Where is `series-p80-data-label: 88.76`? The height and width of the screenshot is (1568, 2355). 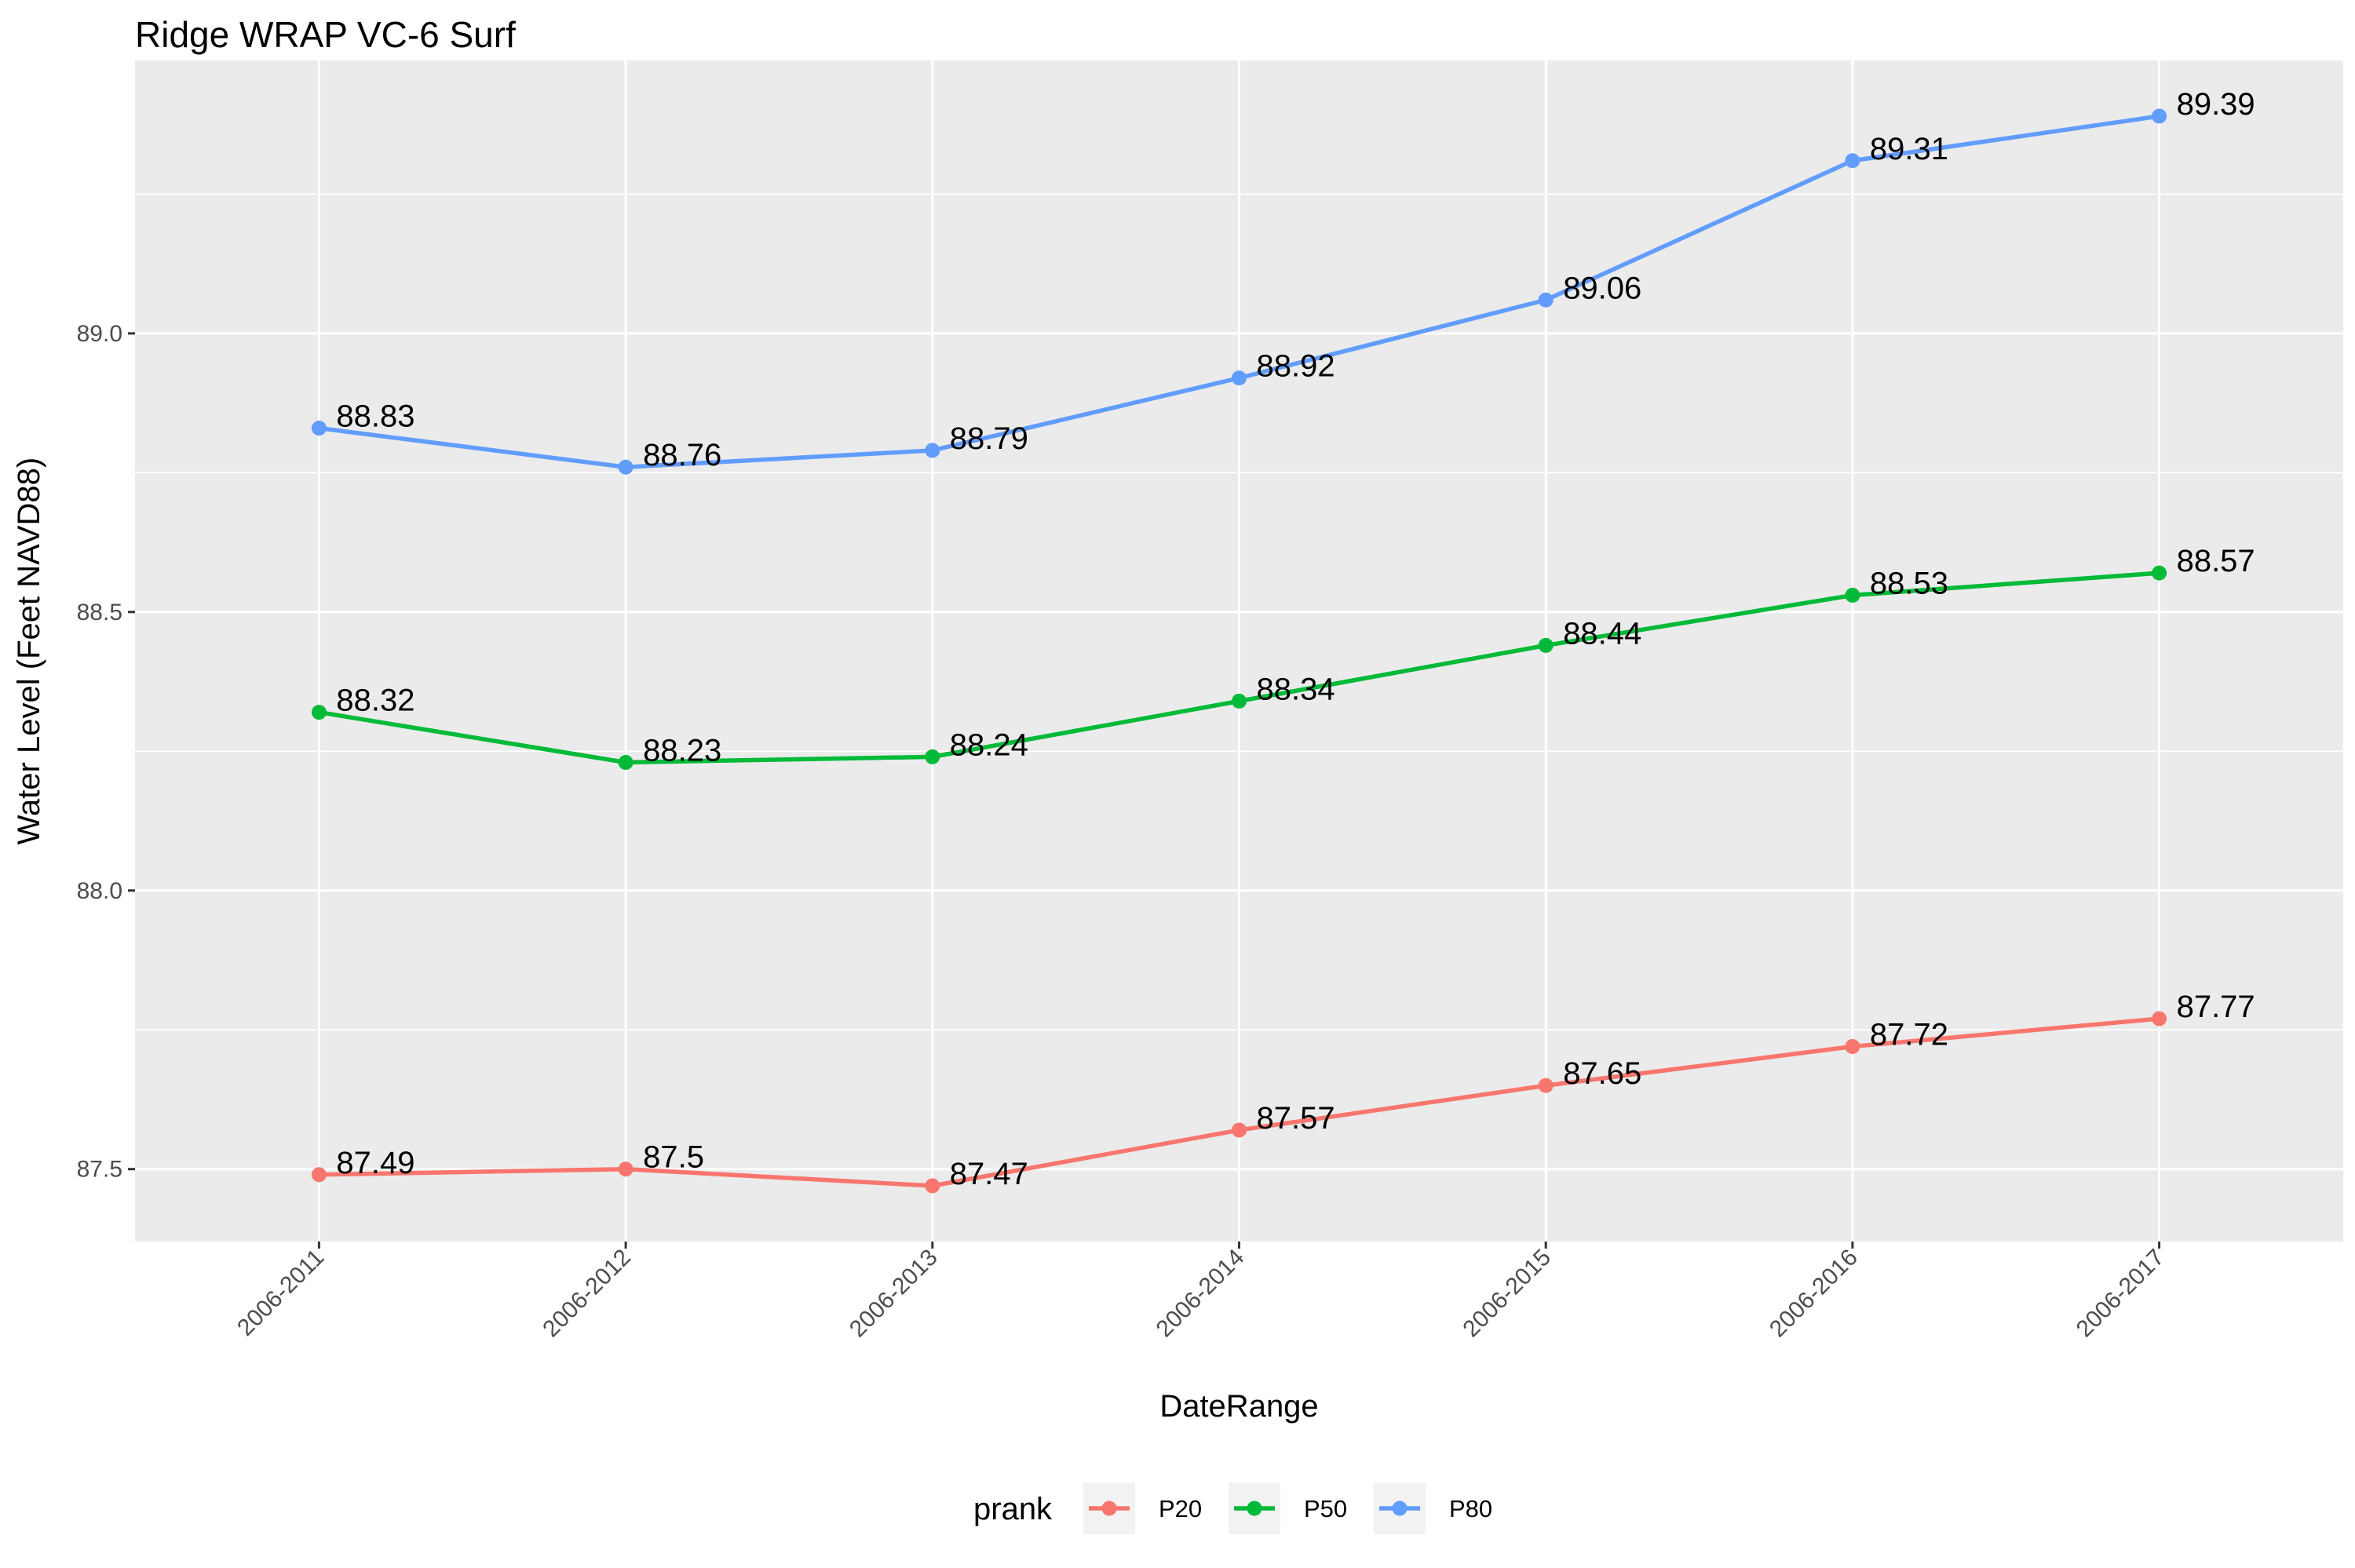
series-p80-data-label: 88.76 is located at coordinates (682, 455).